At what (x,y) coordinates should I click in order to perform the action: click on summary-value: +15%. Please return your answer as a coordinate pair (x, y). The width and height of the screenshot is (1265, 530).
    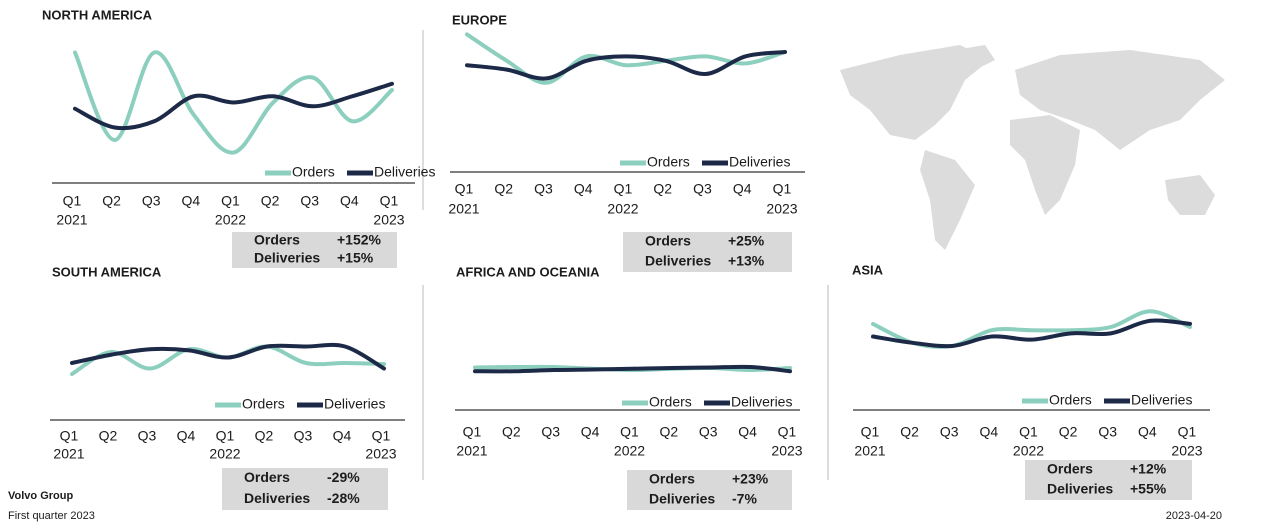
    Looking at the image, I should click on (355, 258).